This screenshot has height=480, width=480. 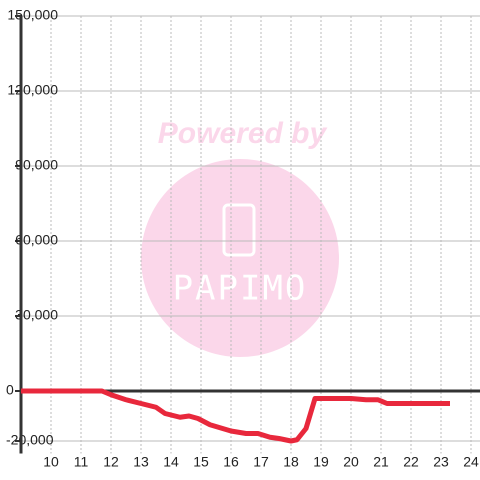 What do you see at coordinates (239, 230) in the screenshot?
I see `watermark-icon` at bounding box center [239, 230].